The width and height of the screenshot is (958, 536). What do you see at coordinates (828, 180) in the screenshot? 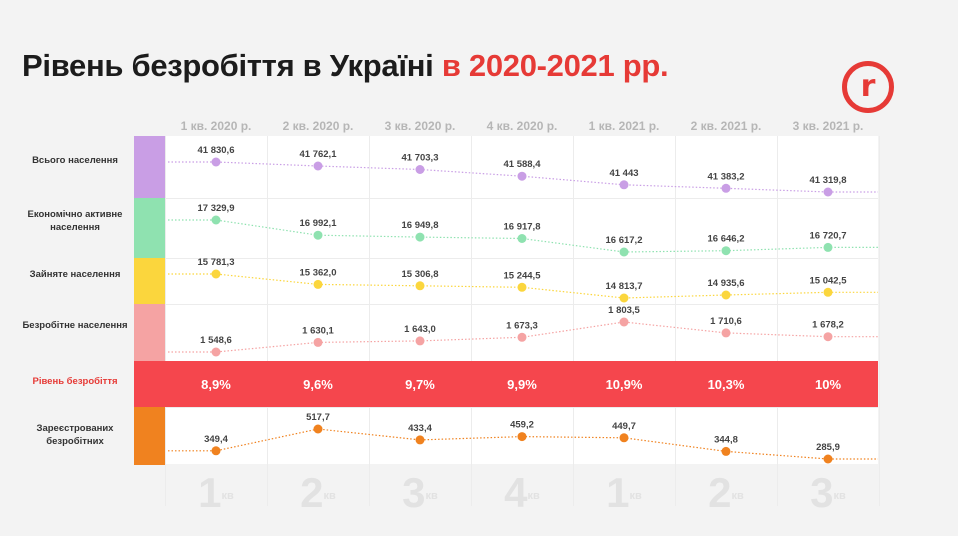
I see `data-label-total: 41 319,8` at bounding box center [828, 180].